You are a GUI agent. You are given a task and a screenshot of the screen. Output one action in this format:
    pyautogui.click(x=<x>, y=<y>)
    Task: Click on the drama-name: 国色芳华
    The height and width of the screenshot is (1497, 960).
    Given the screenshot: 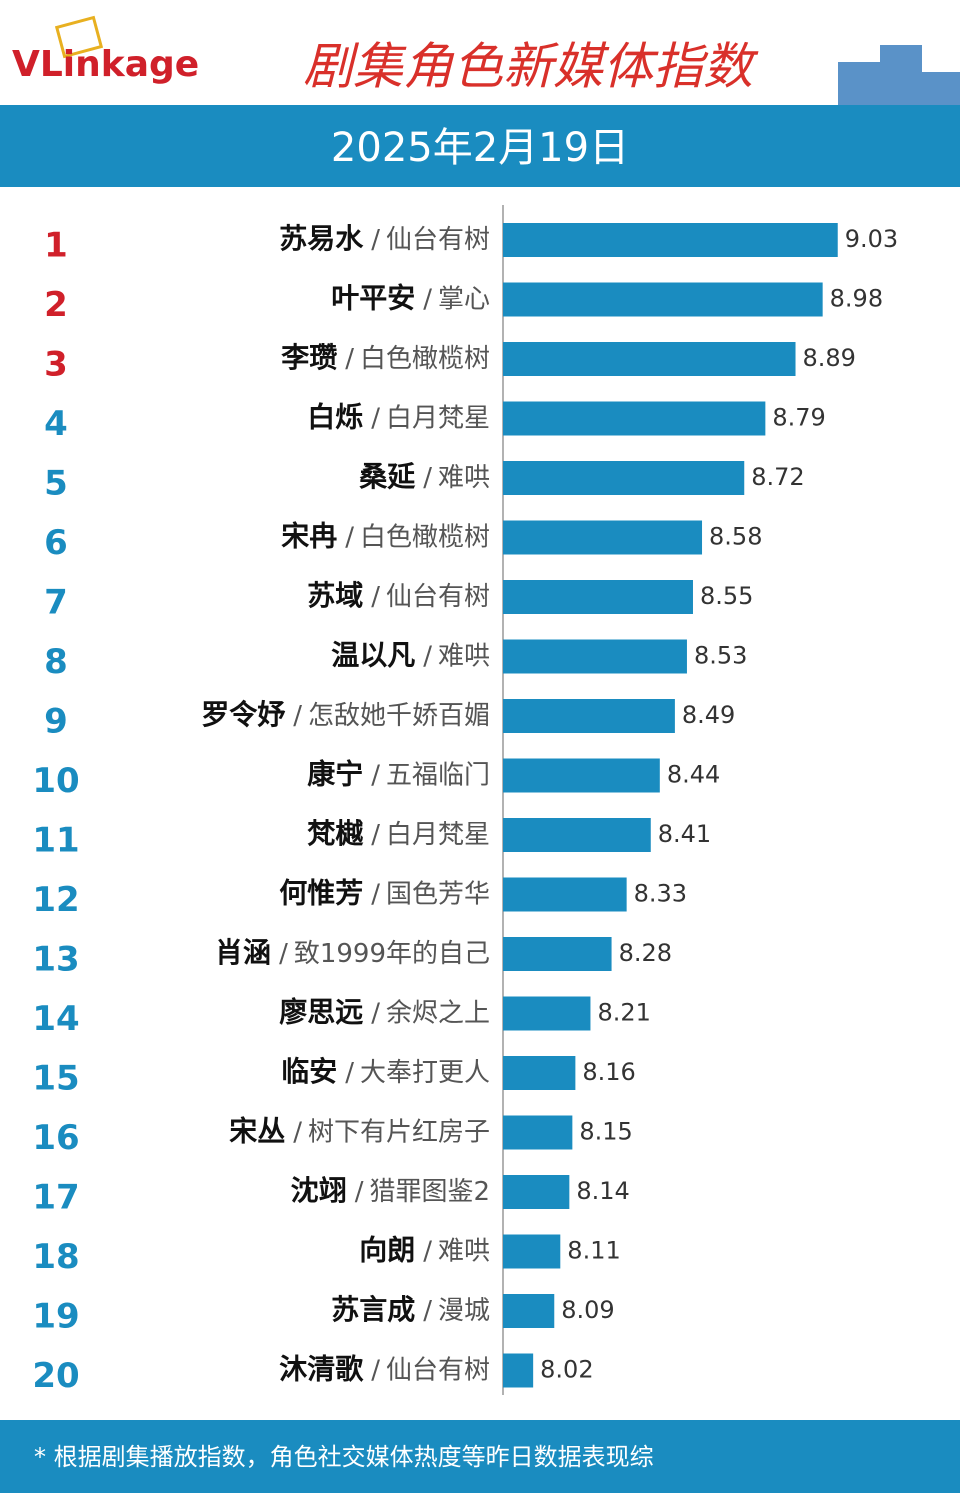 What is the action you would take?
    pyautogui.click(x=438, y=894)
    